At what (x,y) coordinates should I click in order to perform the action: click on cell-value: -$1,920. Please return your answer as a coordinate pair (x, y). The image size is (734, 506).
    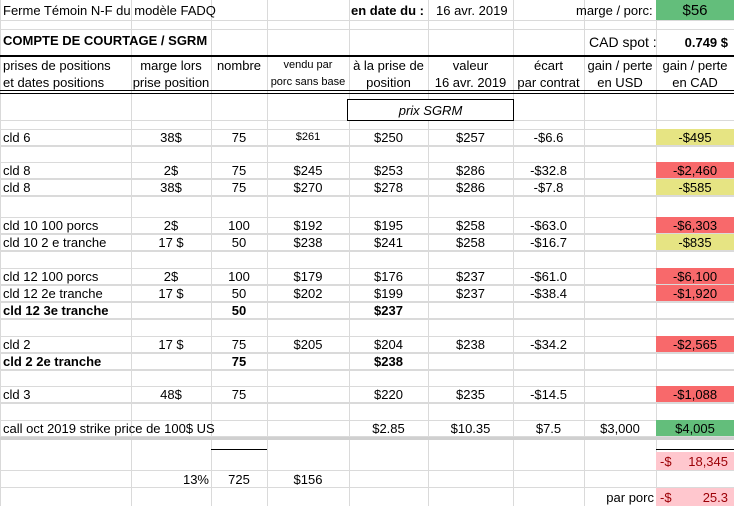
    Looking at the image, I should click on (695, 293).